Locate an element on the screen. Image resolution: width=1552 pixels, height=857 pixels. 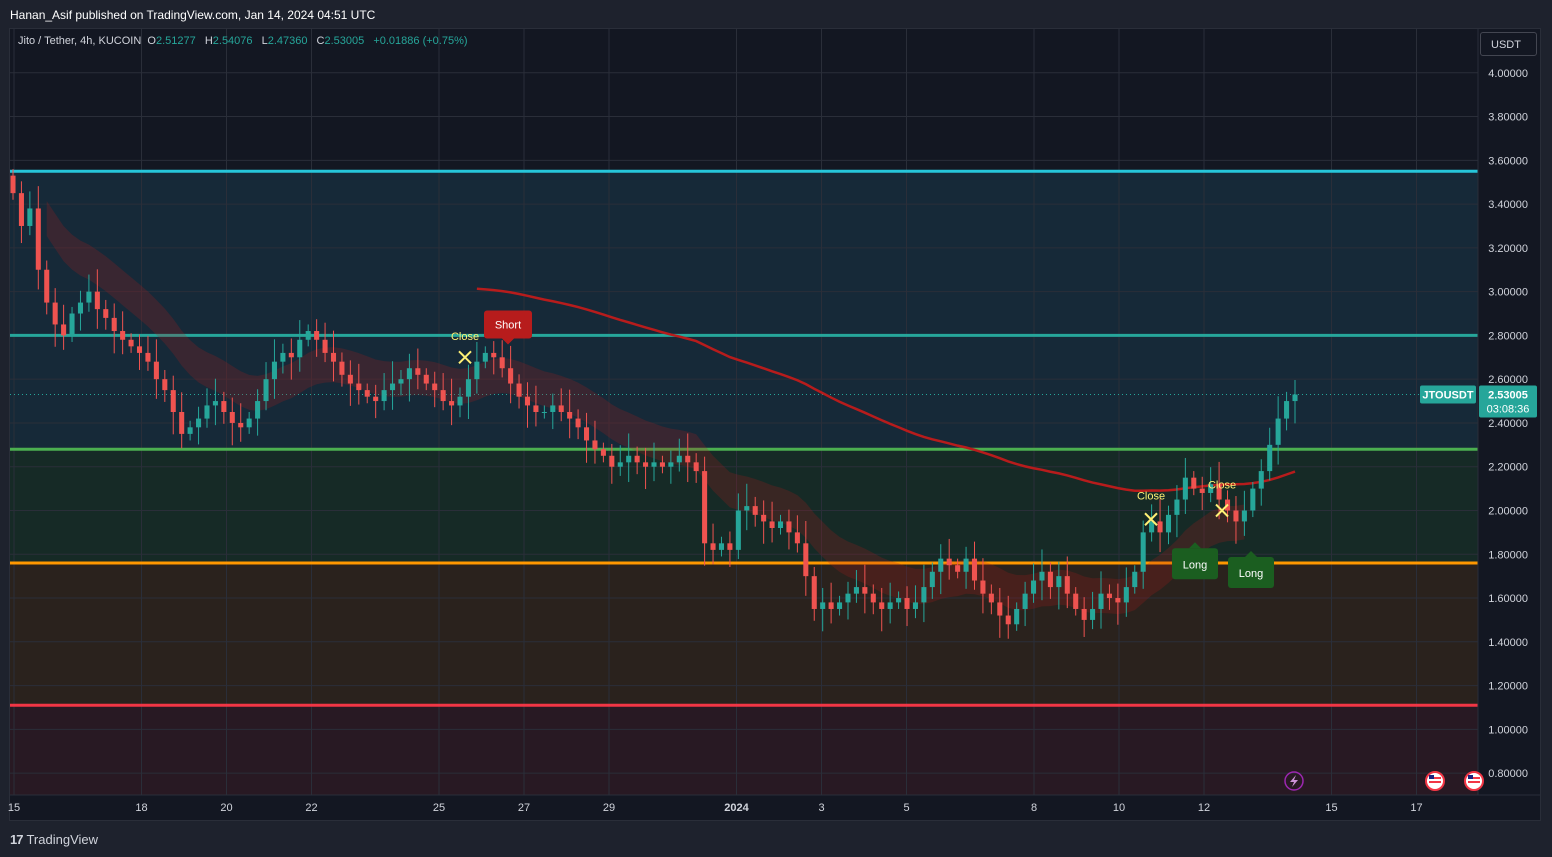
price-tick-label: 2.60000 is located at coordinates (1508, 380).